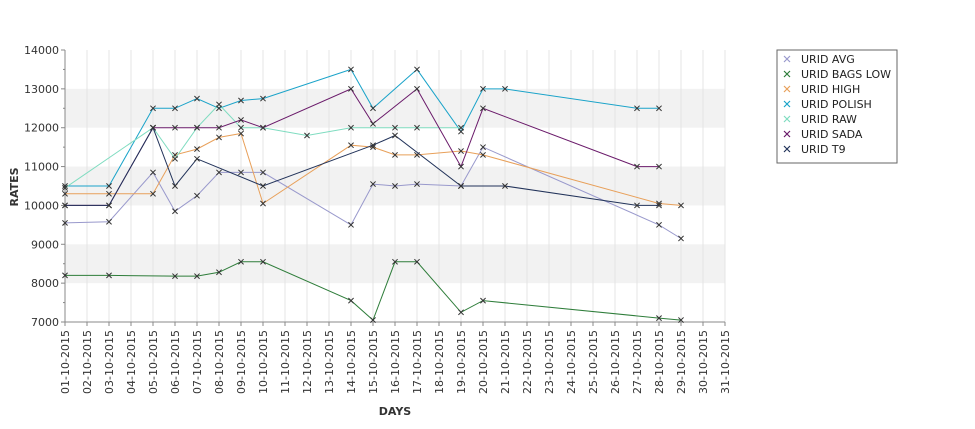 Image resolution: width=975 pixels, height=429 pixels. What do you see at coordinates (417, 362) in the screenshot?
I see `x-tick-label: 17-10-2015` at bounding box center [417, 362].